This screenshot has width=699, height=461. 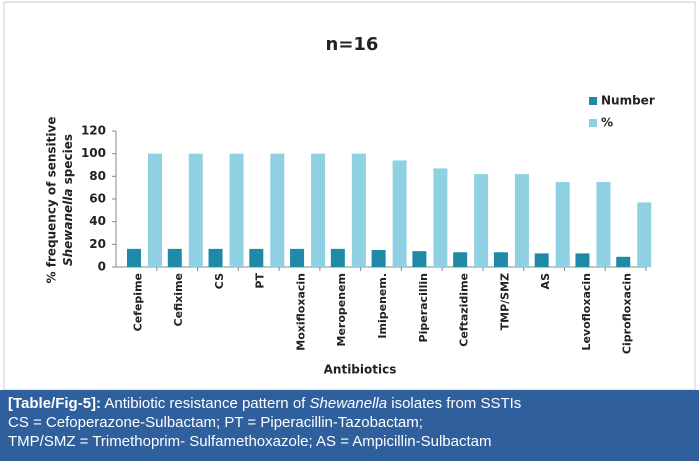 What do you see at coordinates (628, 101) in the screenshot?
I see `legend-label: Number` at bounding box center [628, 101].